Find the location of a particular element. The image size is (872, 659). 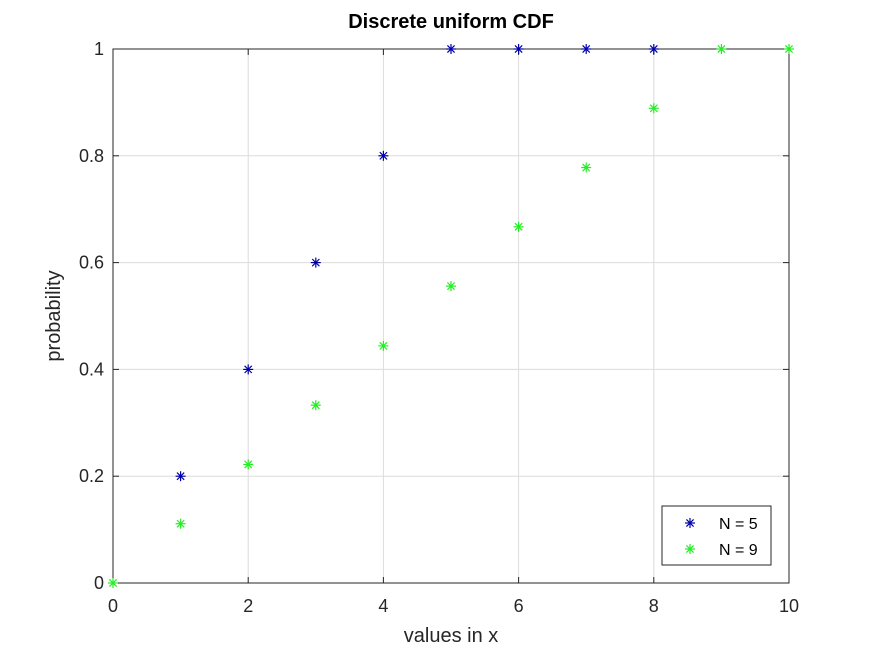

y-axis-label: probability is located at coordinates (54, 315).